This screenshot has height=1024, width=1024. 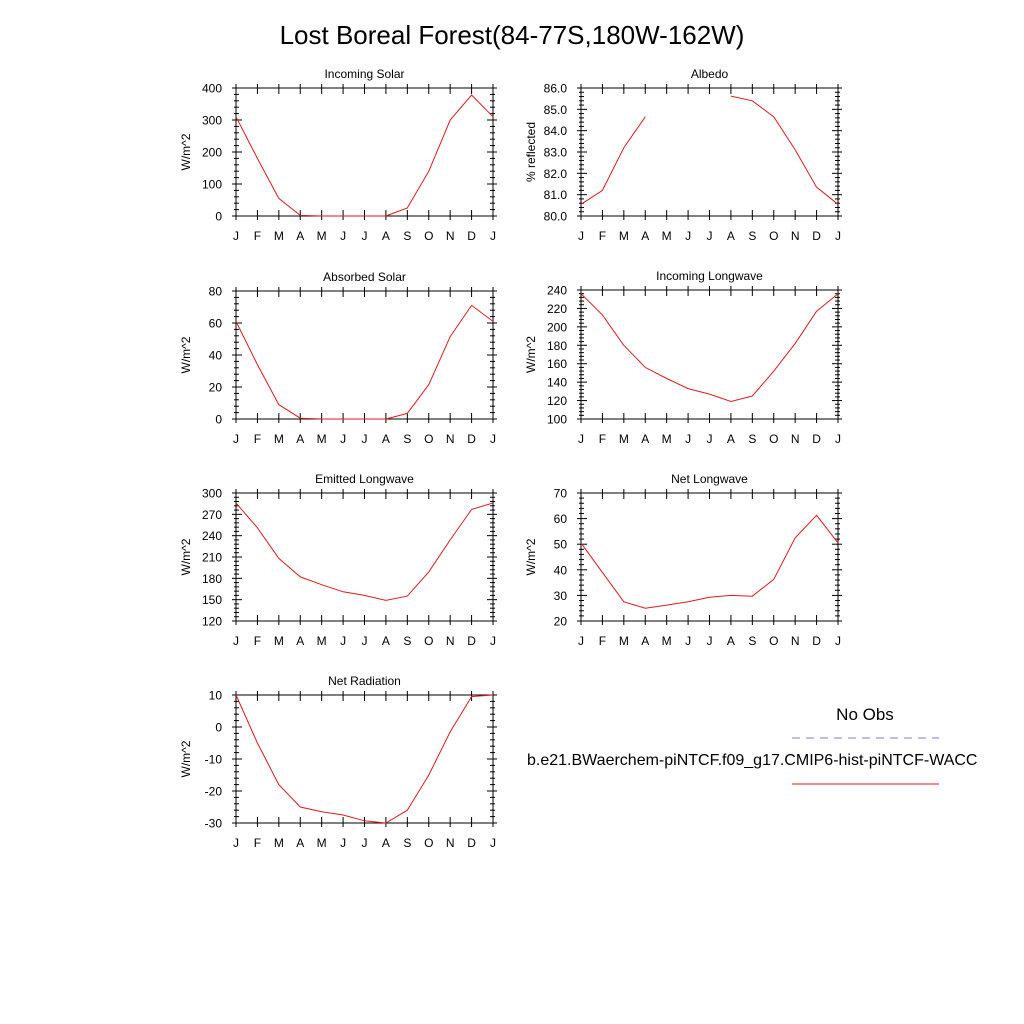 I want to click on y-tick-label: 70, so click(x=561, y=494).